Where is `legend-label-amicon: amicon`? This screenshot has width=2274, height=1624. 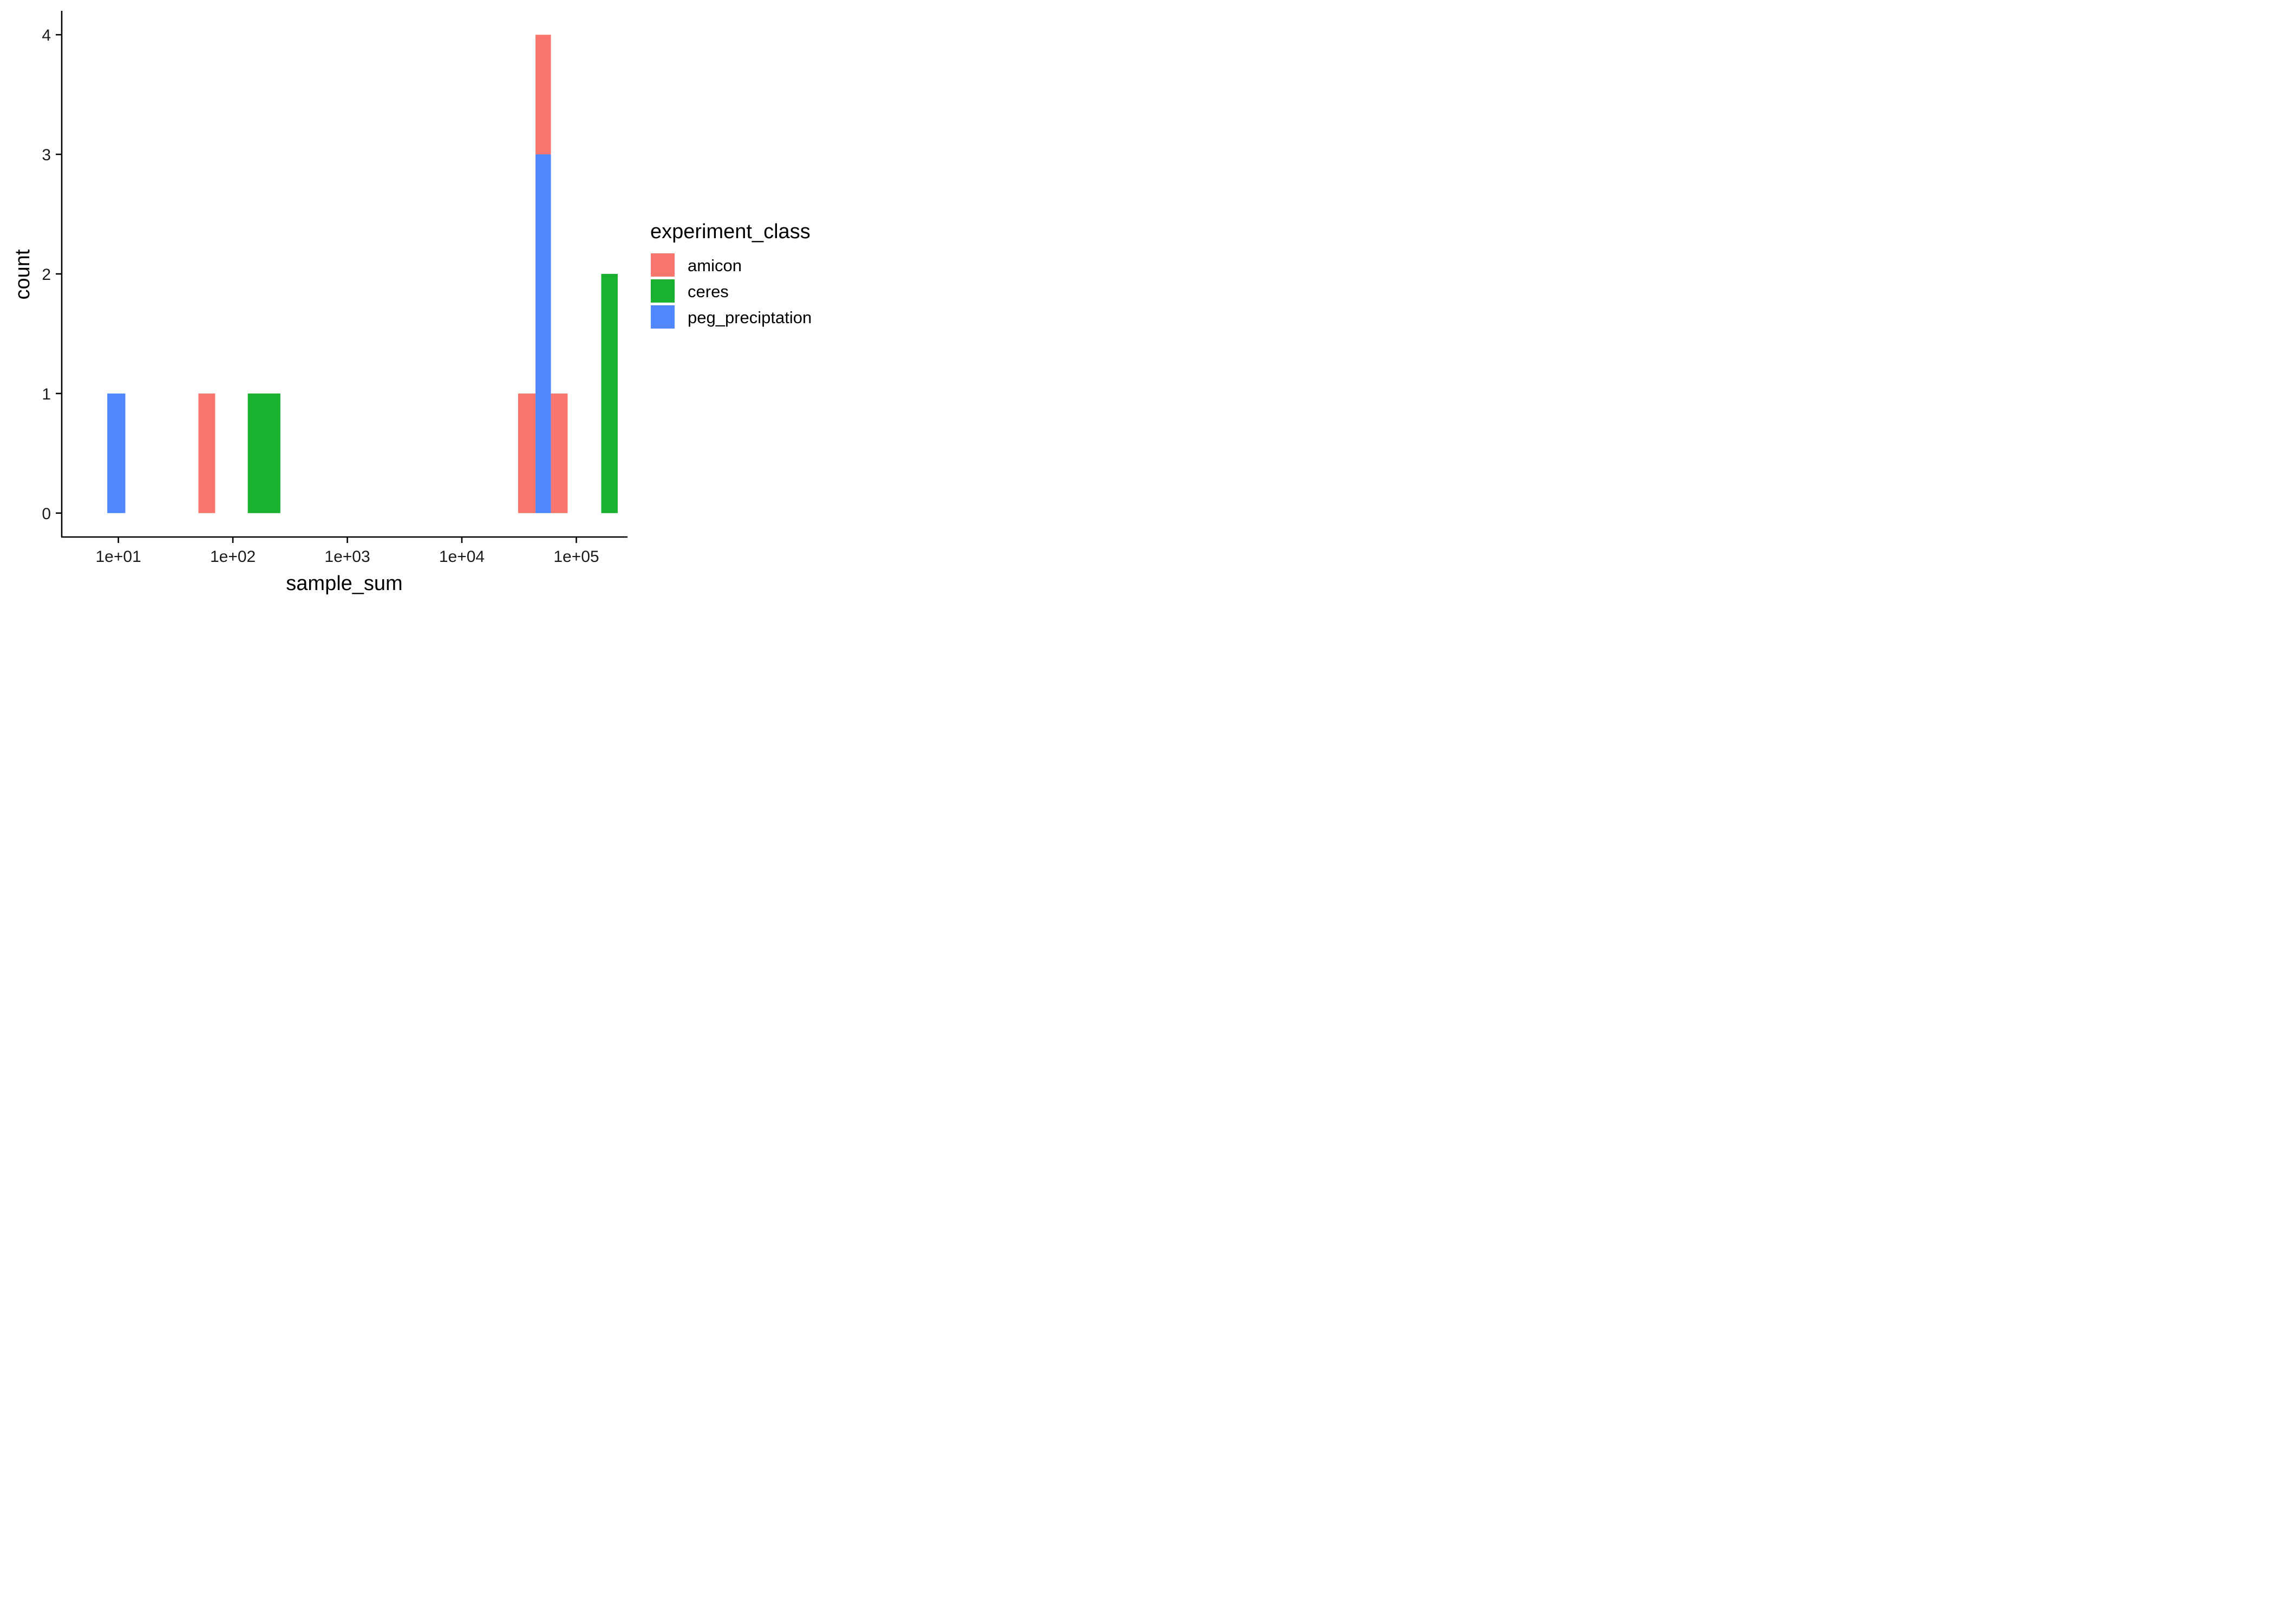 legend-label-amicon: amicon is located at coordinates (715, 265).